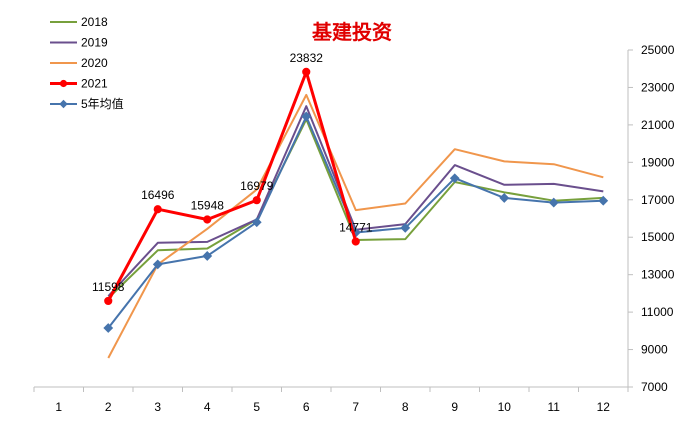 The width and height of the screenshot is (691, 427). Describe the element at coordinates (307, 58) in the screenshot. I see `data-label: 23832` at that location.